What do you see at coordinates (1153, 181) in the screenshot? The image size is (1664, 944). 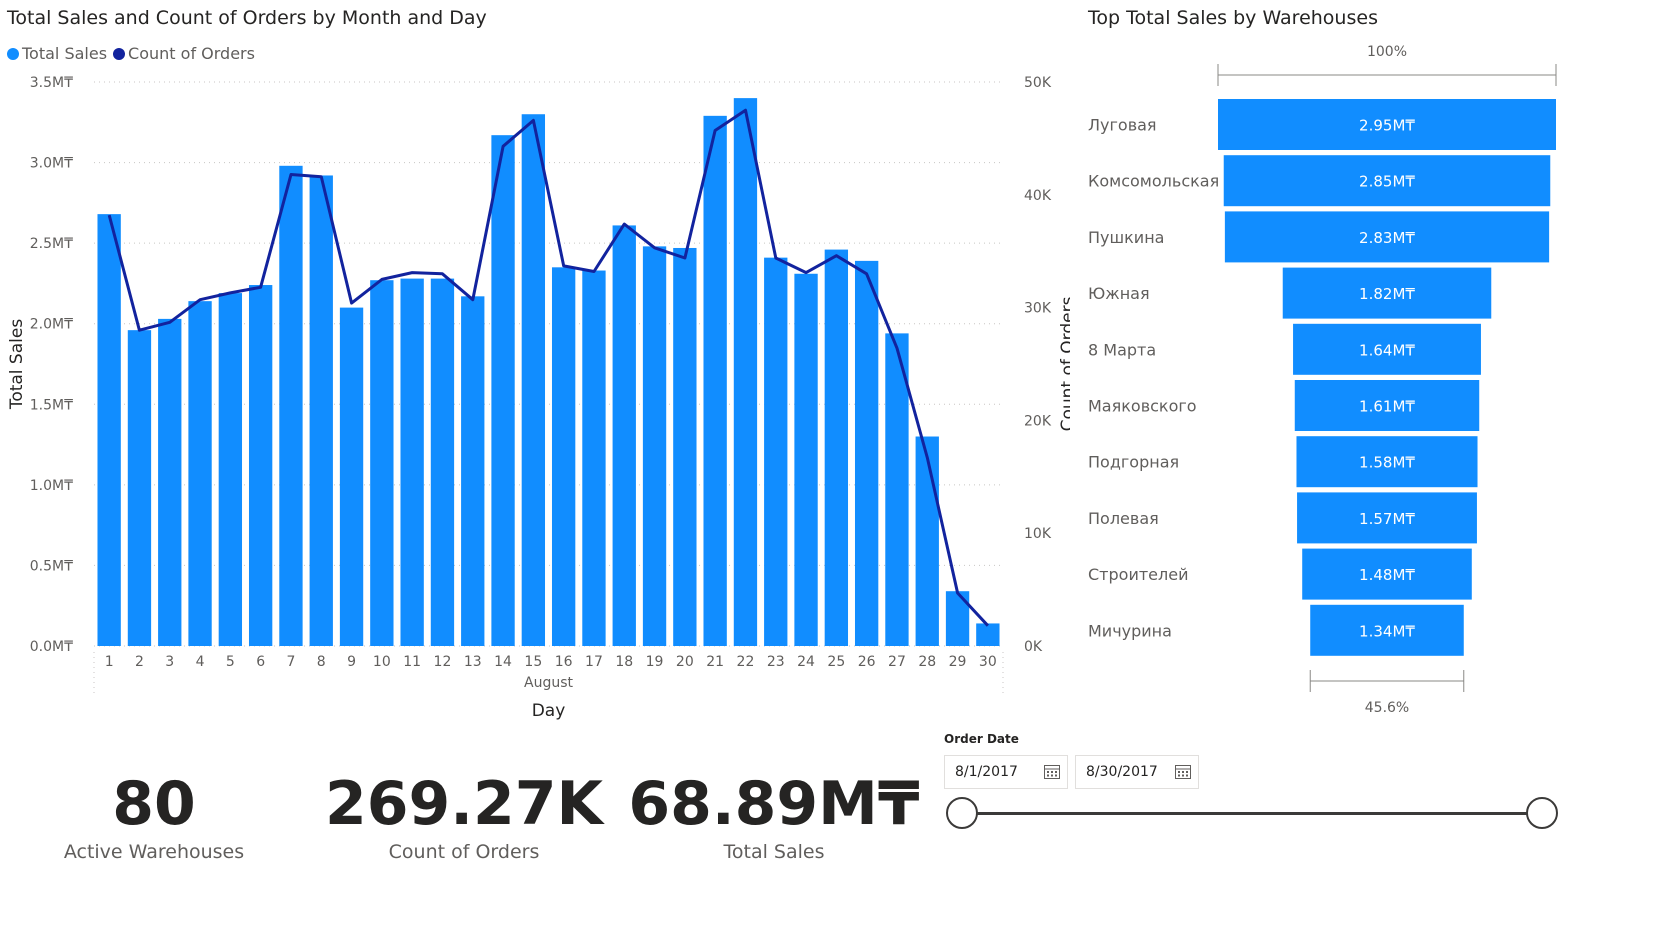 I see `funnel-category-label: Комсомольская` at bounding box center [1153, 181].